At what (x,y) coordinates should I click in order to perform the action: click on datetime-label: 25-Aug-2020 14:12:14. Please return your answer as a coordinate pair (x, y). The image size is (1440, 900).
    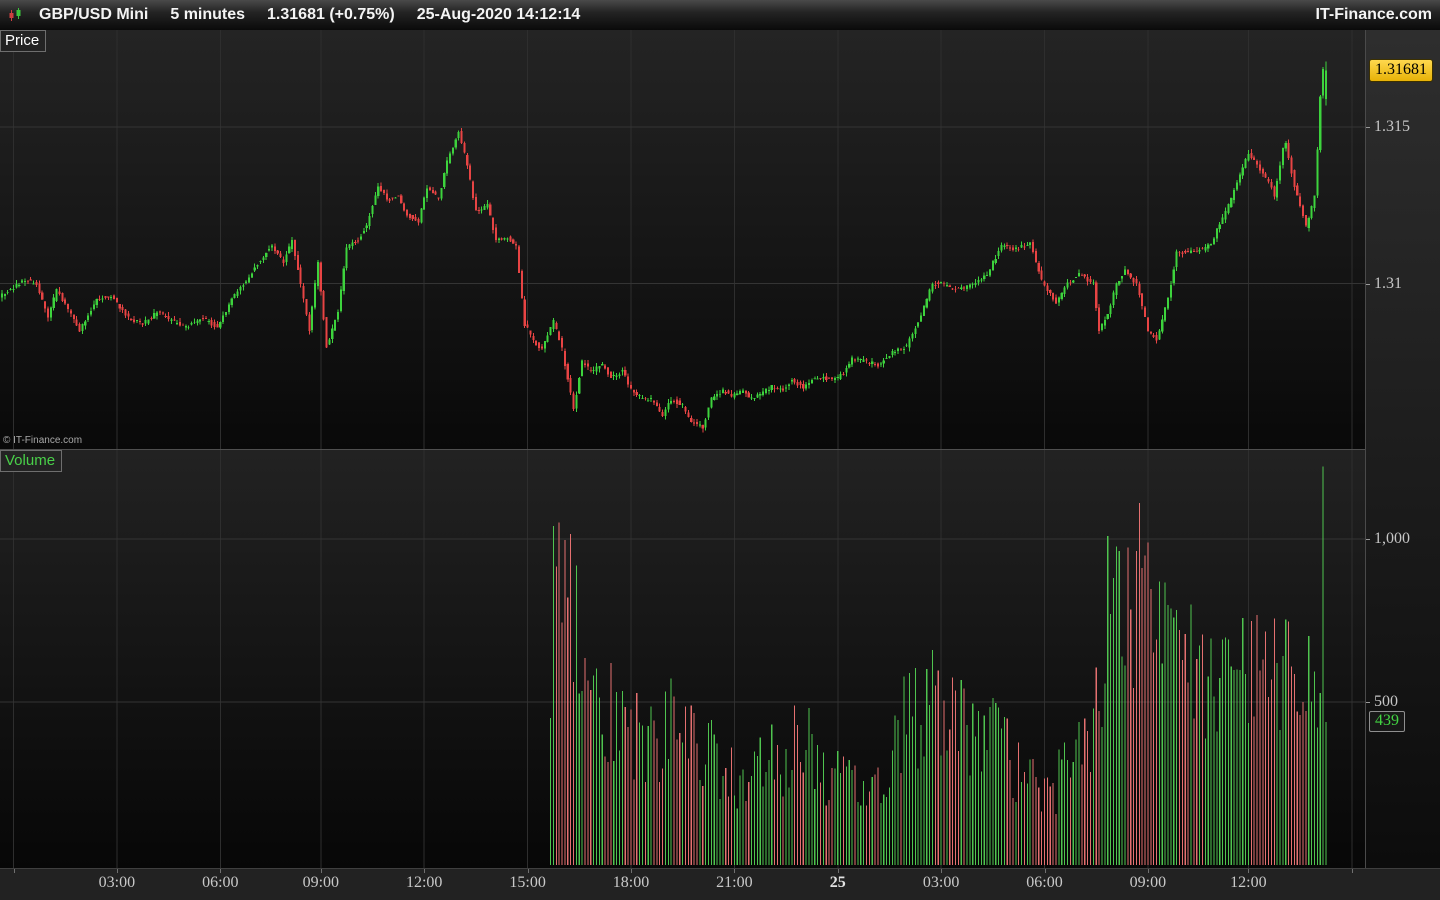
    Looking at the image, I should click on (498, 14).